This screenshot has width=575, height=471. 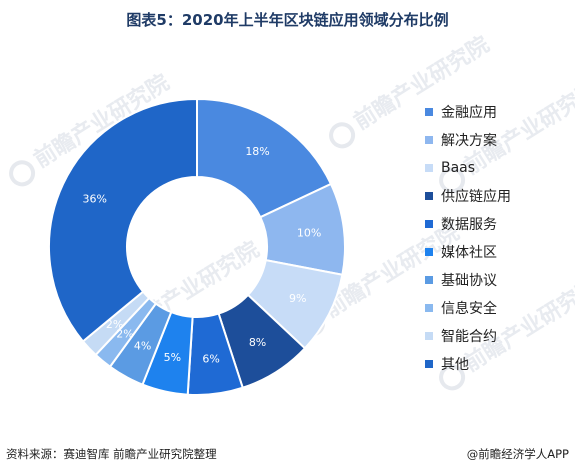 What do you see at coordinates (257, 151) in the screenshot?
I see `slice-label-0: 18%` at bounding box center [257, 151].